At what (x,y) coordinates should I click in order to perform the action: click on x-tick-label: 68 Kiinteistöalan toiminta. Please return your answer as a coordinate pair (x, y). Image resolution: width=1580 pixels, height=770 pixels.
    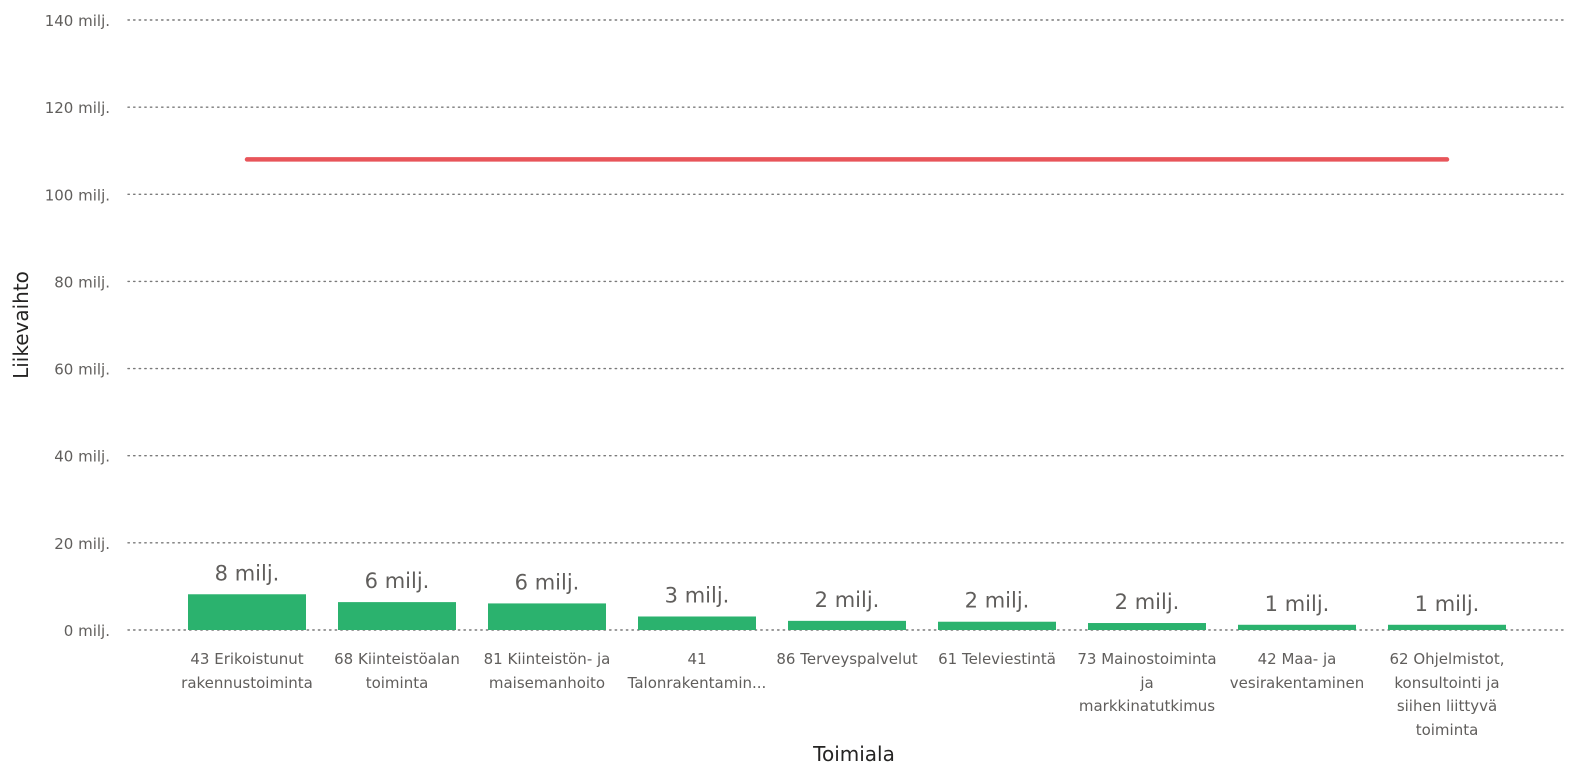
    Looking at the image, I should click on (397, 671).